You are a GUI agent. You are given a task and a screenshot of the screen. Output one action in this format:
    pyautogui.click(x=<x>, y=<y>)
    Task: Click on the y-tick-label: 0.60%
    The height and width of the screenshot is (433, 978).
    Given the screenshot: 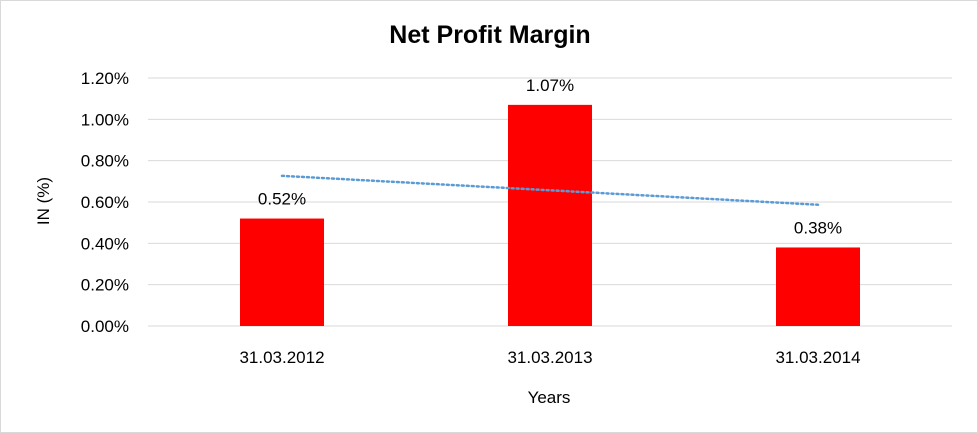 What is the action you would take?
    pyautogui.click(x=105, y=202)
    